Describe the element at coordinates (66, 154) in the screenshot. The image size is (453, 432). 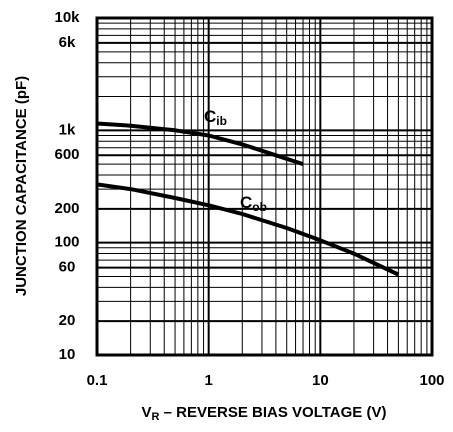
I see `y-tick-label: 600` at that location.